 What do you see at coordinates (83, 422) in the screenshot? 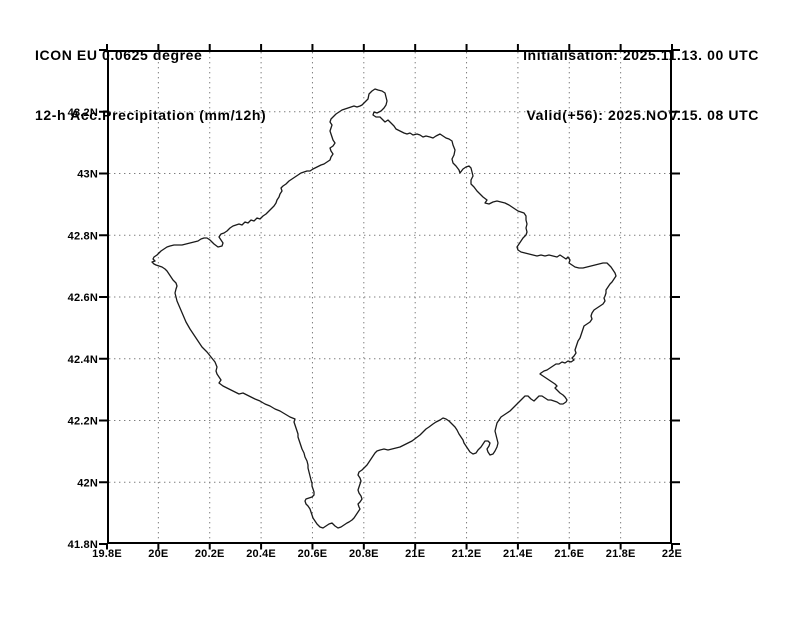
I see `y-tick-label: 42.2N` at bounding box center [83, 422].